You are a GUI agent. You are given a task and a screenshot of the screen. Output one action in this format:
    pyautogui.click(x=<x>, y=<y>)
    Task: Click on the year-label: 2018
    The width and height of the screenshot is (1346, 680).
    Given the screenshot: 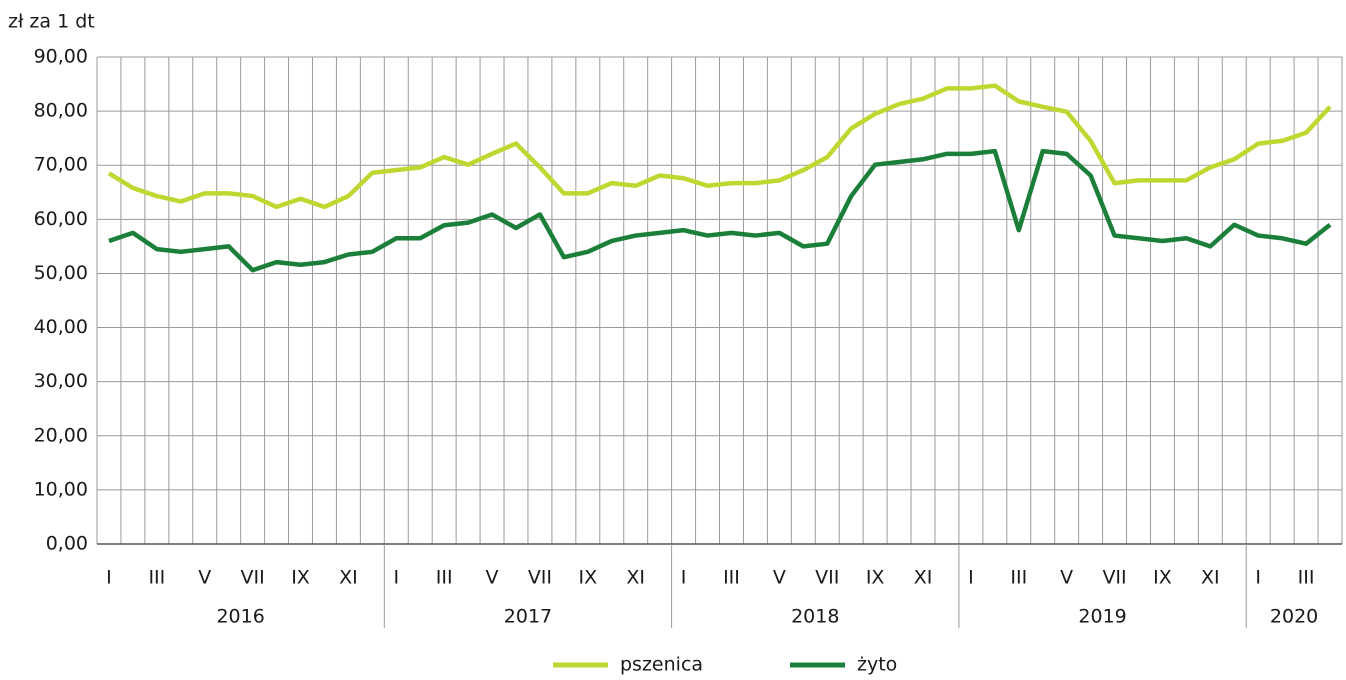 What is the action you would take?
    pyautogui.click(x=815, y=617)
    